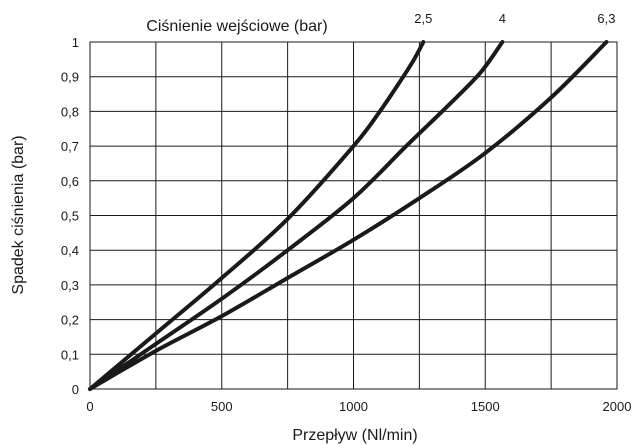  Describe the element at coordinates (70, 320) in the screenshot. I see `y-tick-label: 0,2` at that location.